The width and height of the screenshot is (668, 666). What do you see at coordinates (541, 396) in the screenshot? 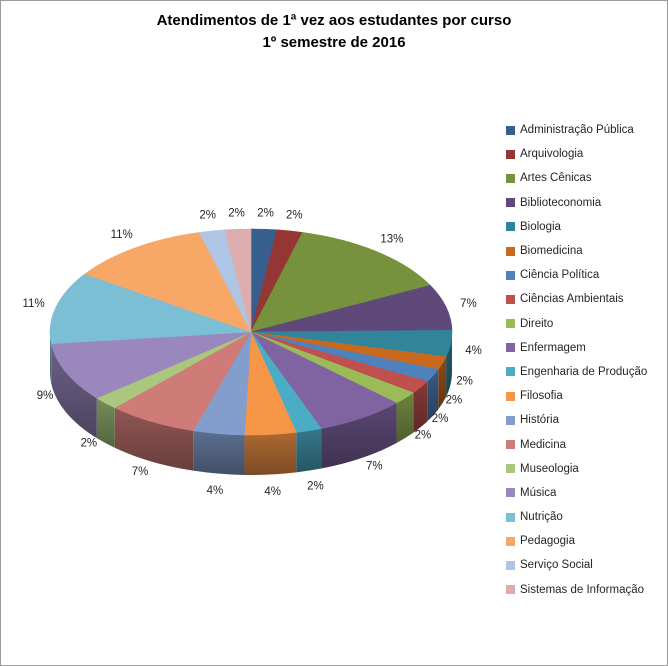
I see `legend-label: Filosofia` at bounding box center [541, 396].